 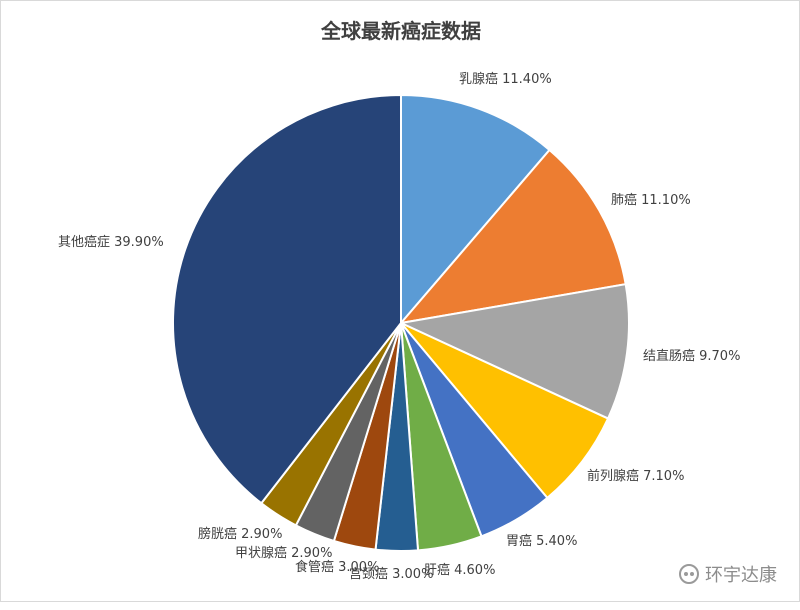 I want to click on slice-label-0: 乳腺癌 11.40%, so click(x=505, y=79).